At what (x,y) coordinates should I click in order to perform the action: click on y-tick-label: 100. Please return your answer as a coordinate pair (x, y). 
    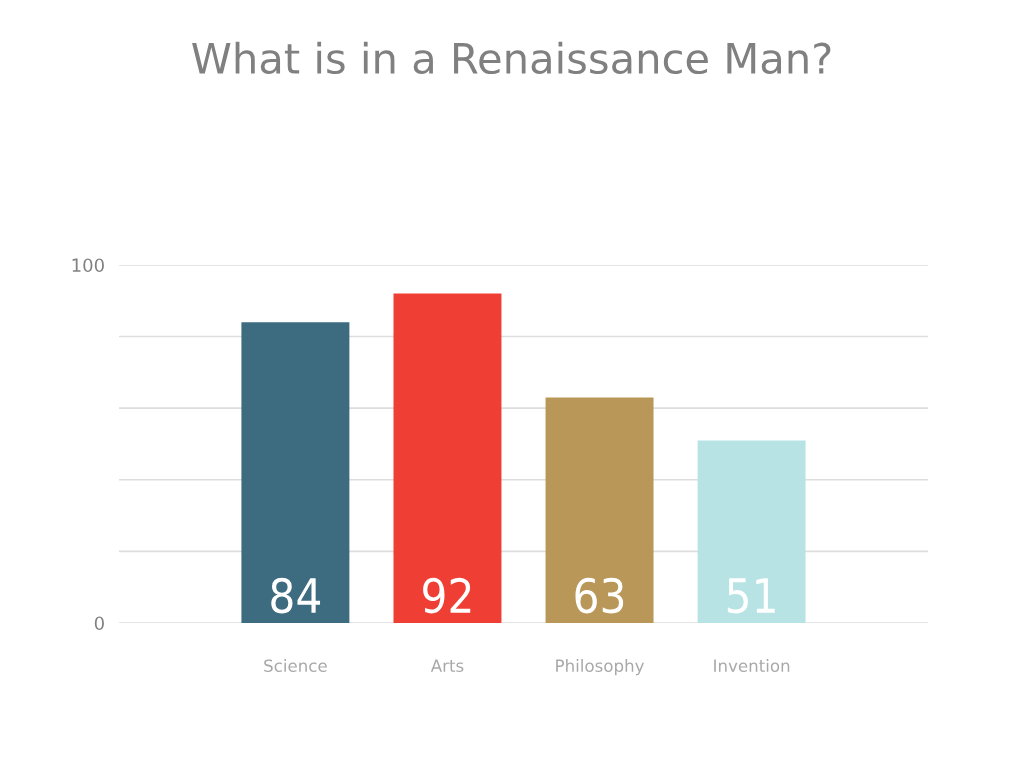
    Looking at the image, I should click on (88, 265).